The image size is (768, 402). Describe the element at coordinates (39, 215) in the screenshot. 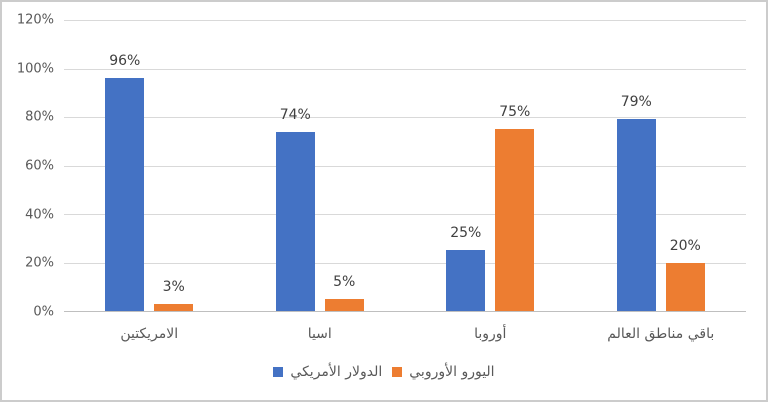

I see `y-tick-label: 40%` at that location.